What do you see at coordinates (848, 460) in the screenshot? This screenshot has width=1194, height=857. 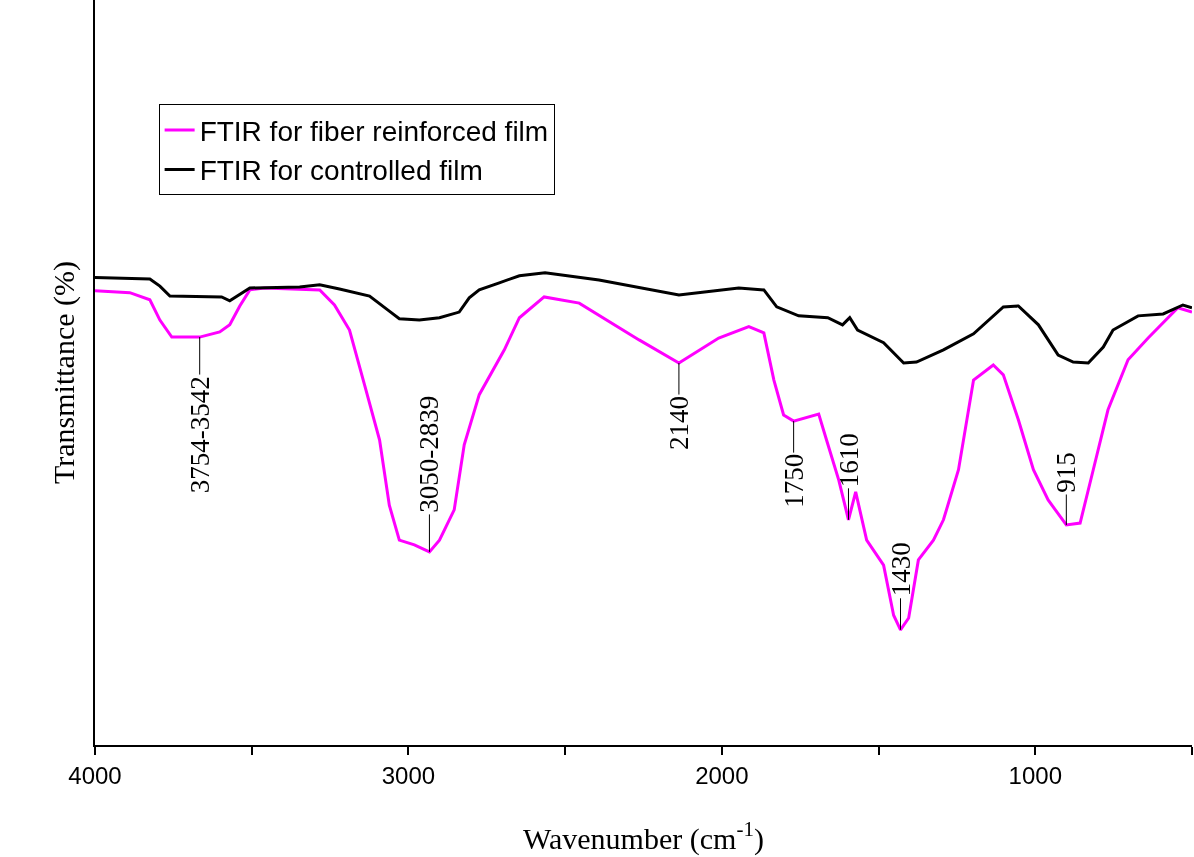 I see `annotation: 1610` at bounding box center [848, 460].